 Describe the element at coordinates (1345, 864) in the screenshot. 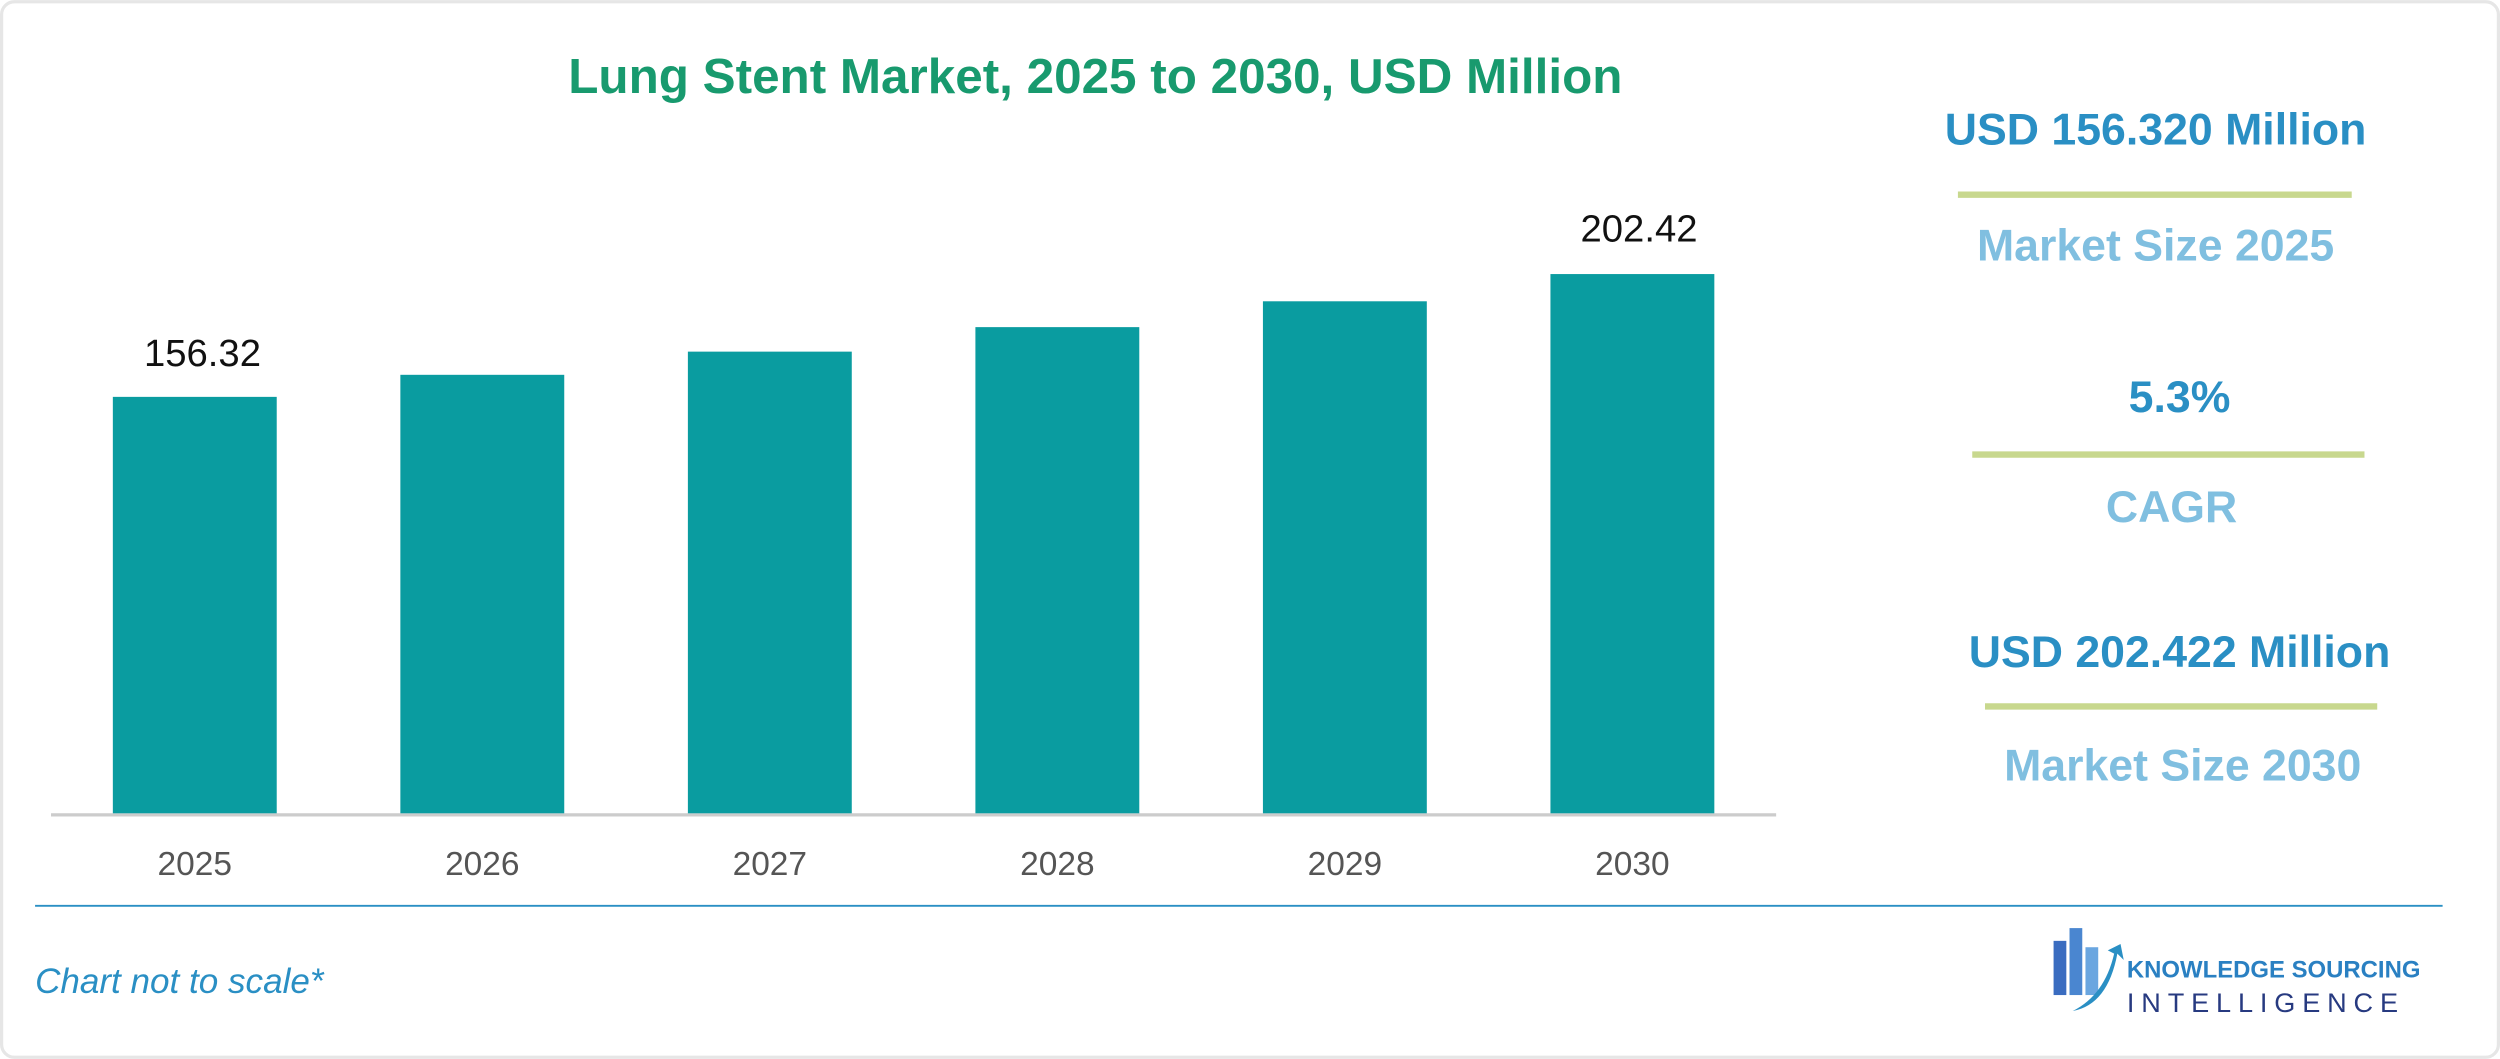

I see `x-tick-label: 2029` at that location.